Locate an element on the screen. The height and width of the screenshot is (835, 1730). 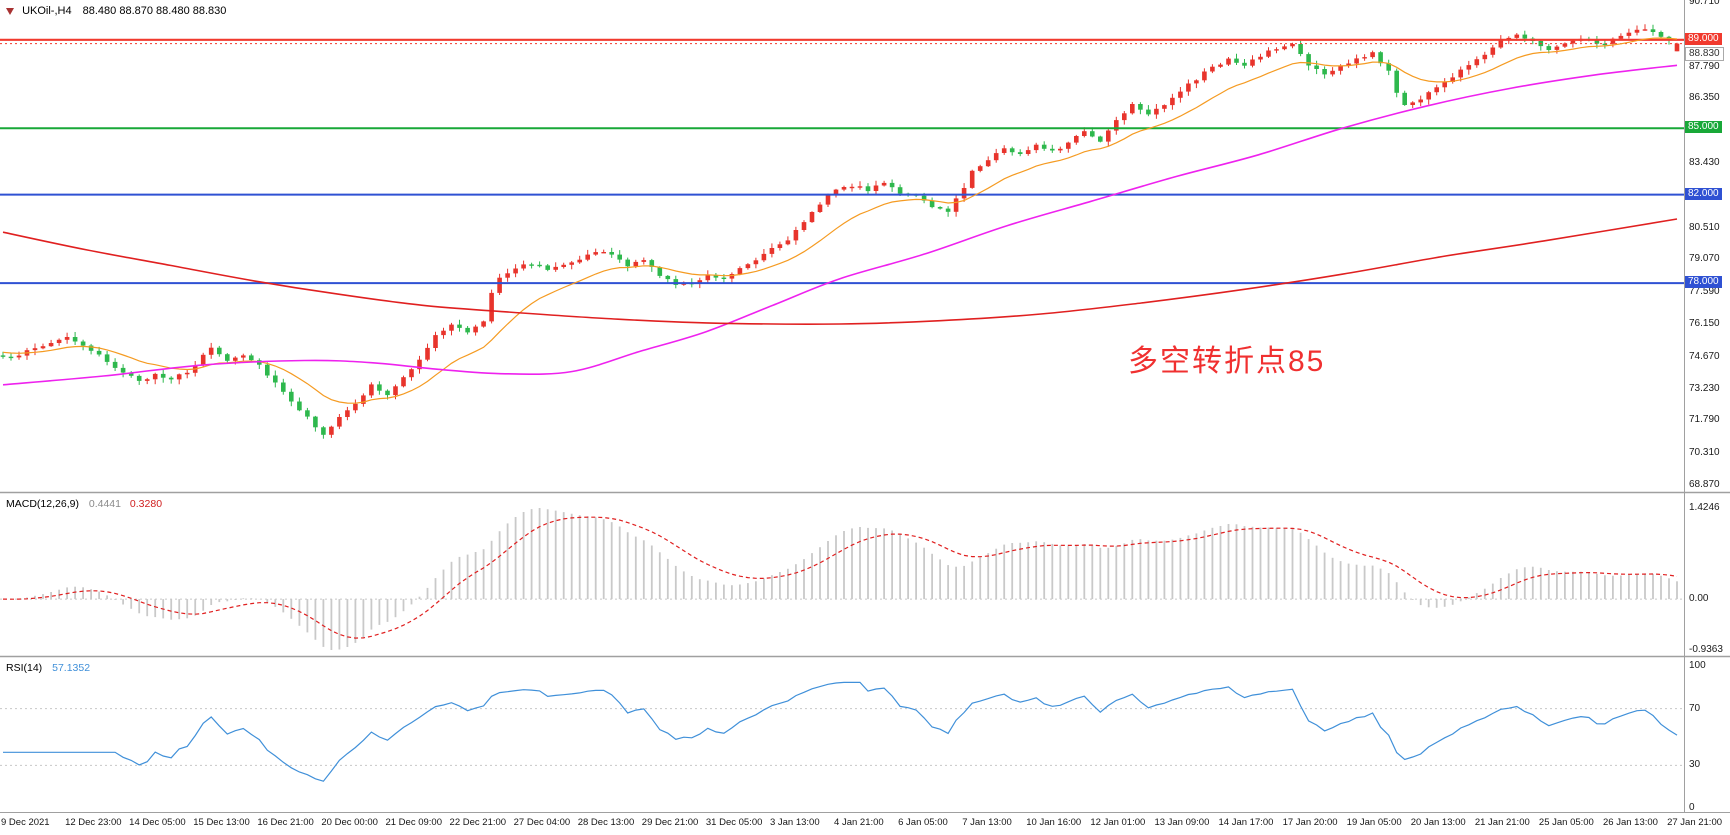
macd-main-value: 0.4441 is located at coordinates (104, 504).